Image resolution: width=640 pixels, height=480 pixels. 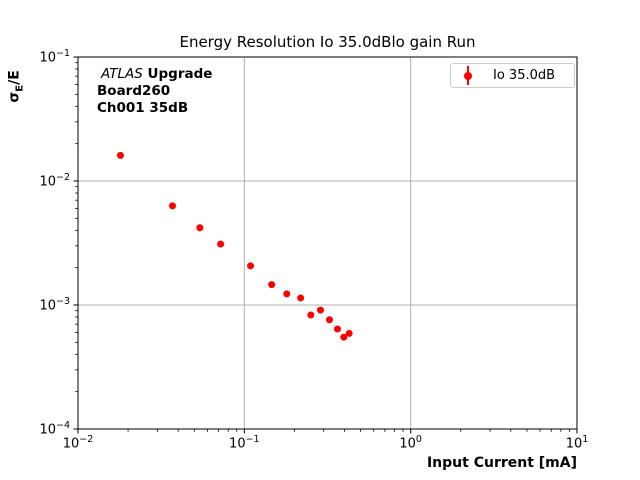 I want to click on chart-title: Energy Resolution Io 35.0dBlo gain Run, so click(x=327, y=42).